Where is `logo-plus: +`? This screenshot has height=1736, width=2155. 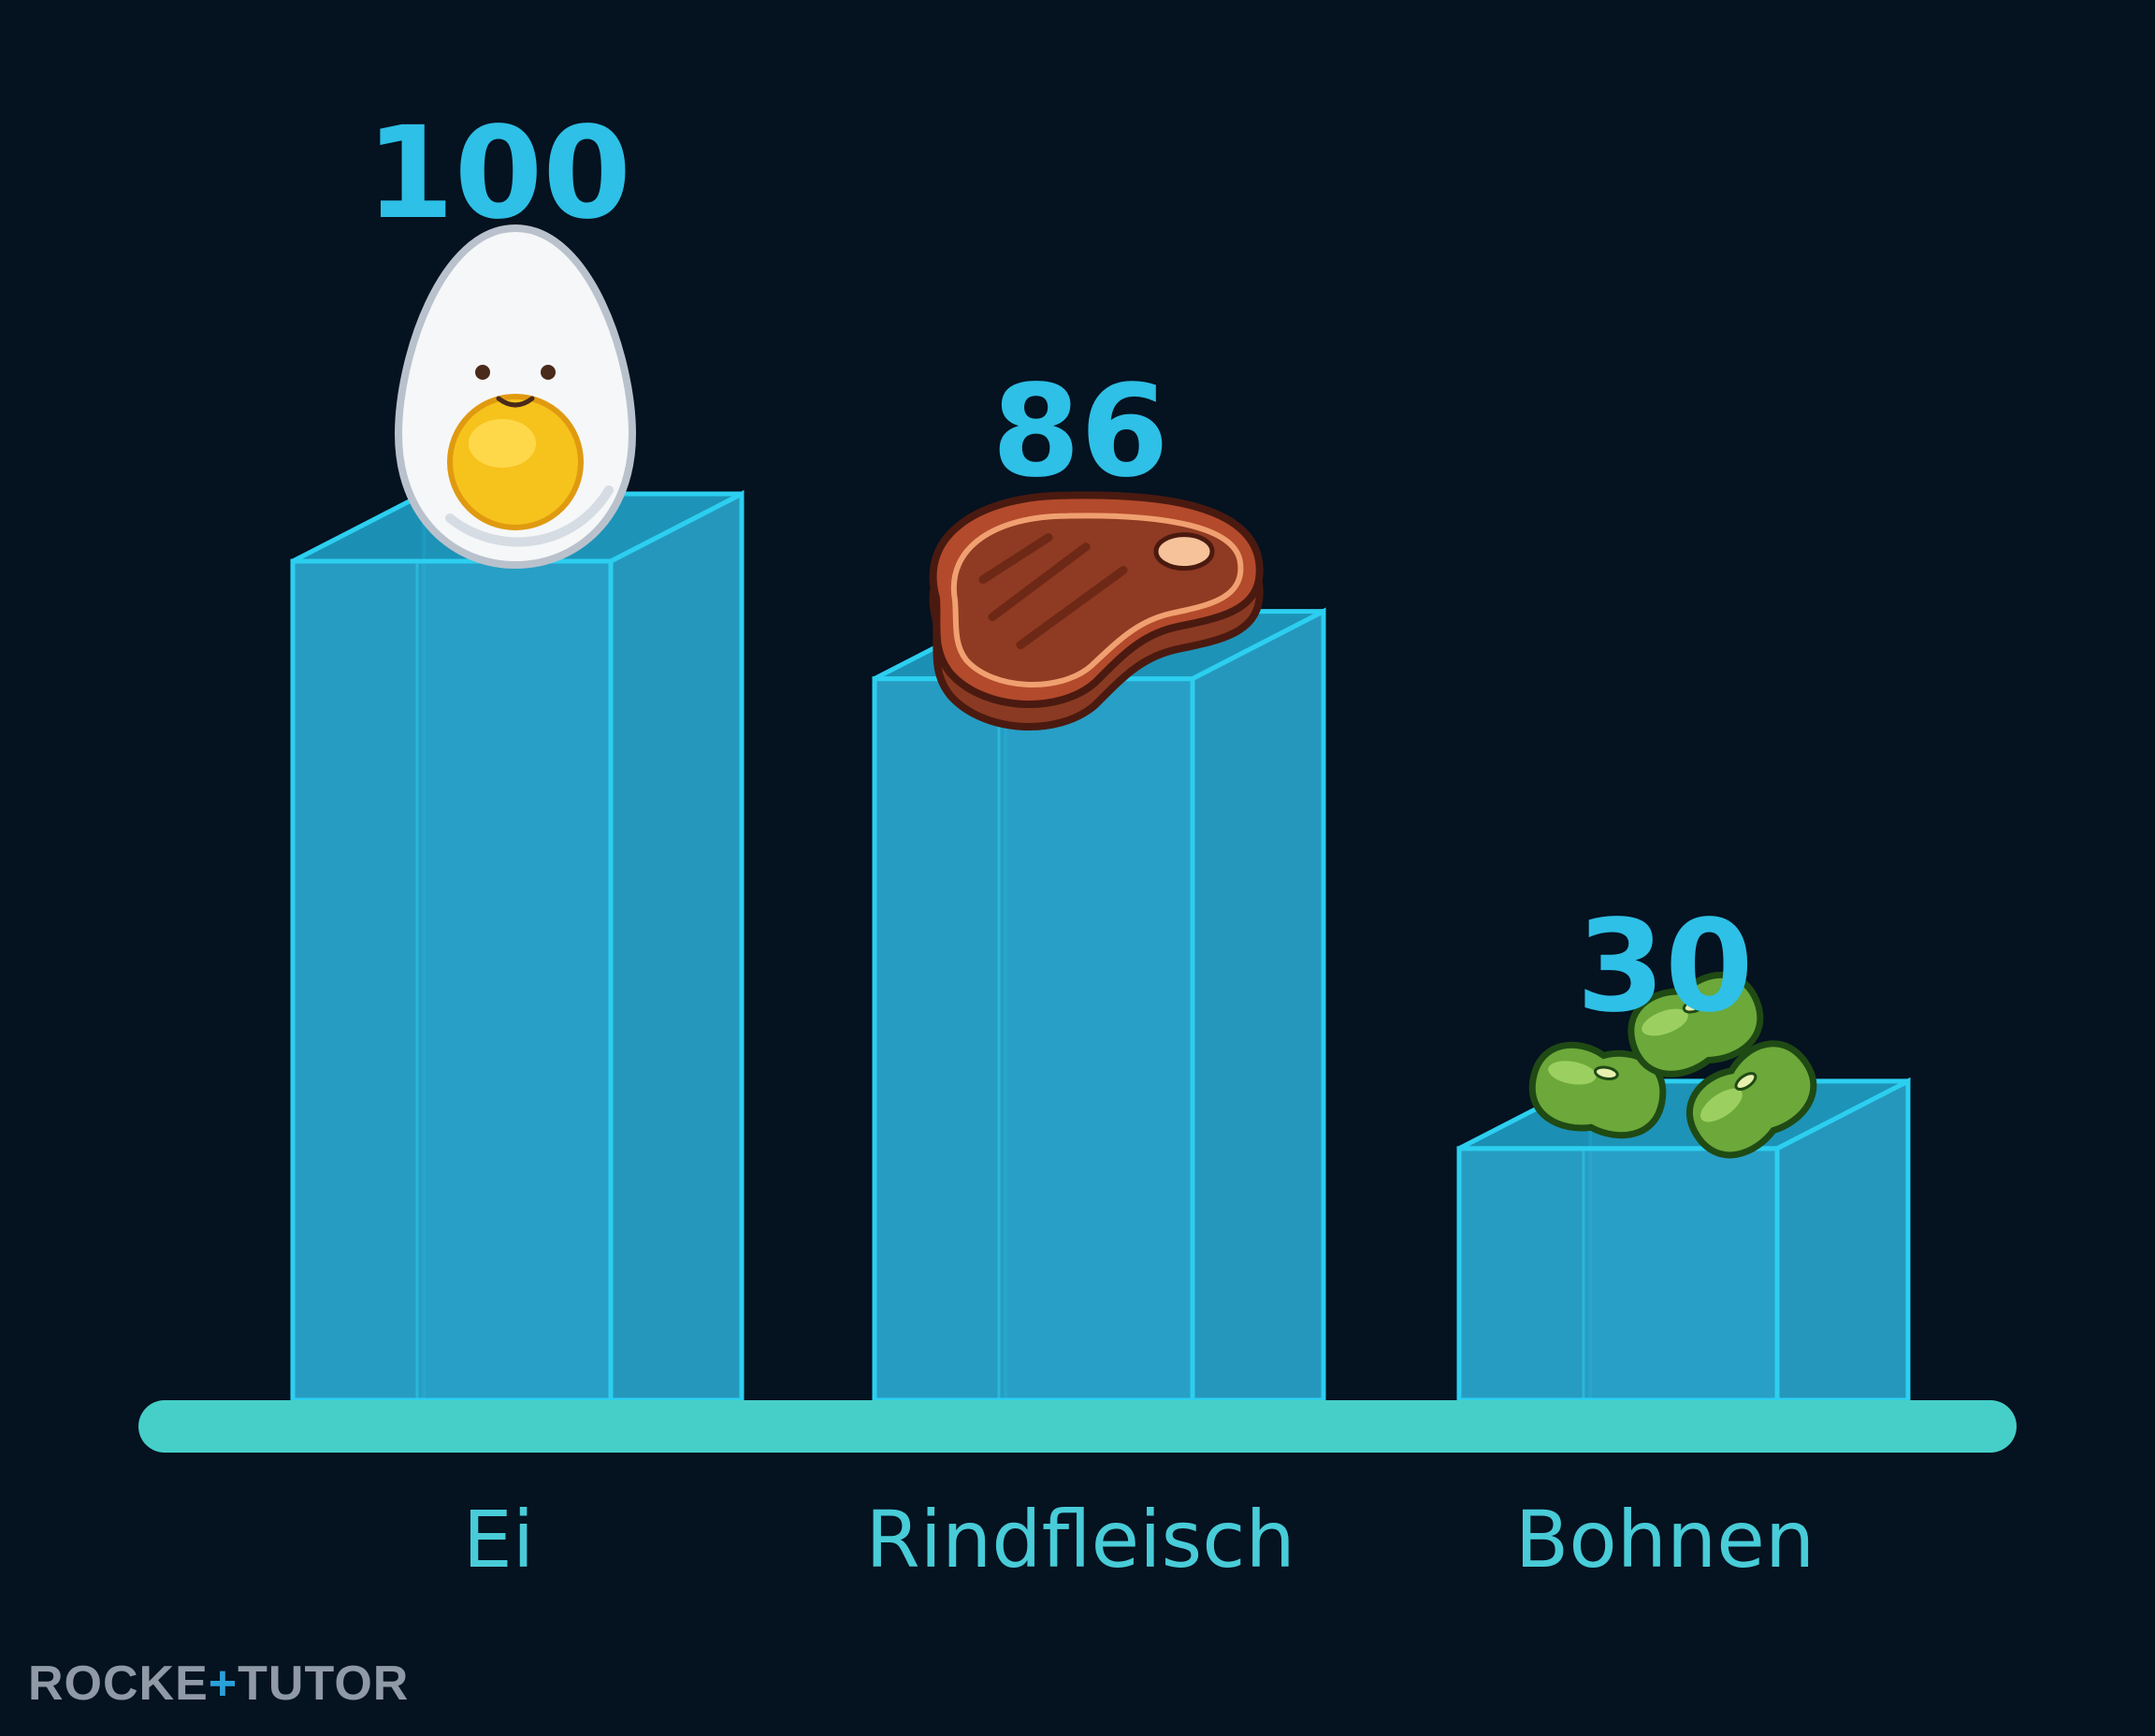
logo-plus: + is located at coordinates (224, 1683).